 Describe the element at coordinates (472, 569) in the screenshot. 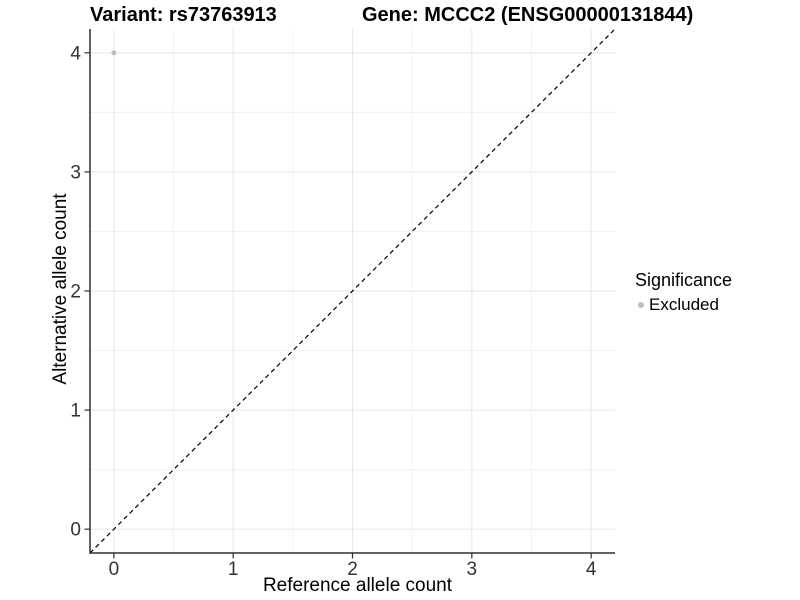

I see `x-tick-label: 3` at that location.